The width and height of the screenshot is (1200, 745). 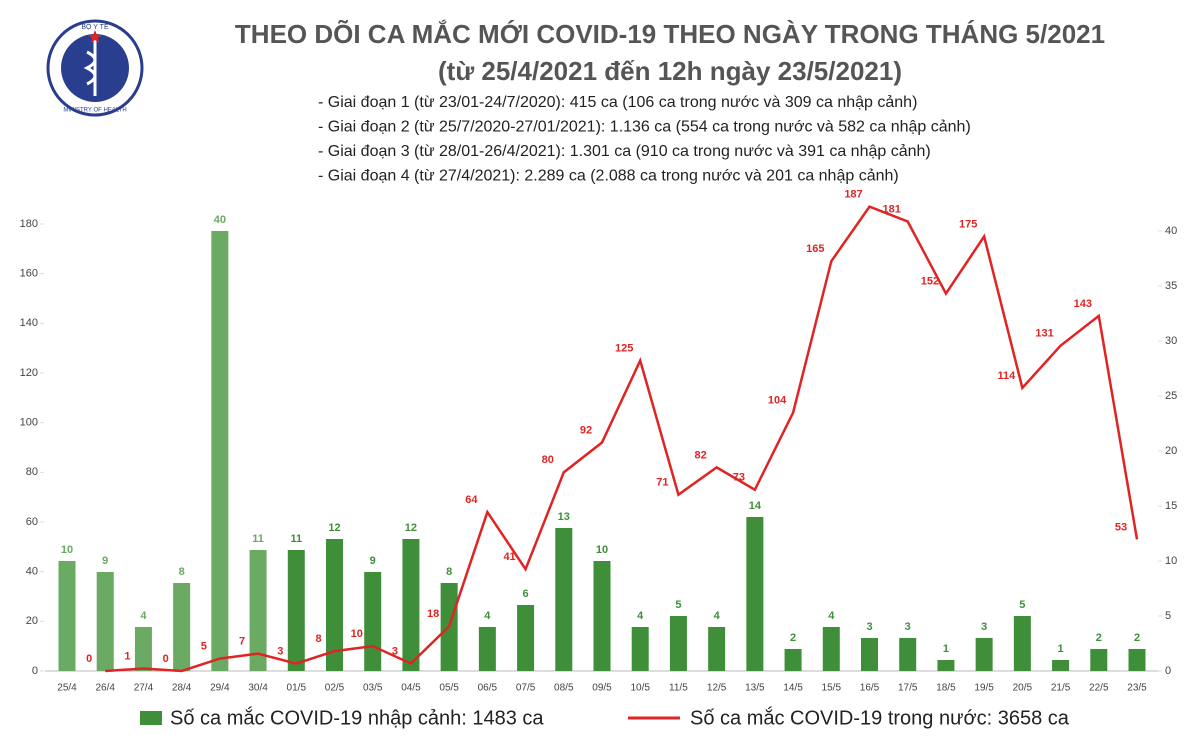 What do you see at coordinates (471, 500) in the screenshot?
I see `line-value-label: 64` at bounding box center [471, 500].